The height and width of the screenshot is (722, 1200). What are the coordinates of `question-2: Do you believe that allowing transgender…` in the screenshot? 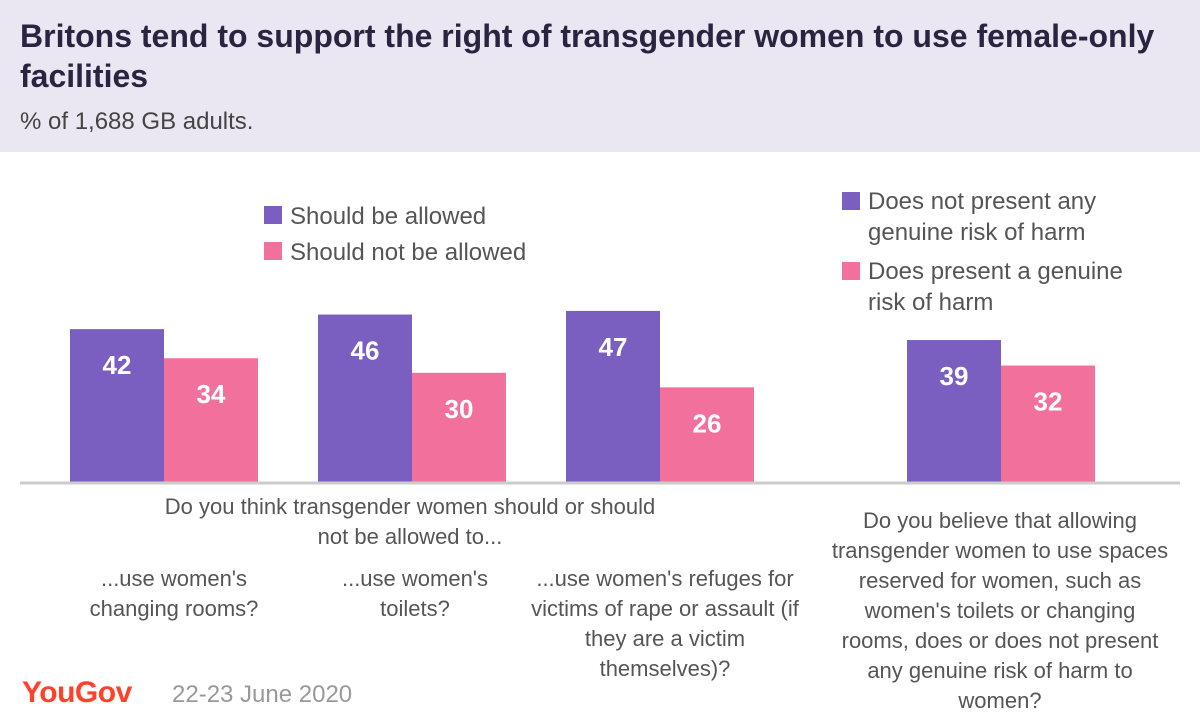 It's located at (1000, 610).